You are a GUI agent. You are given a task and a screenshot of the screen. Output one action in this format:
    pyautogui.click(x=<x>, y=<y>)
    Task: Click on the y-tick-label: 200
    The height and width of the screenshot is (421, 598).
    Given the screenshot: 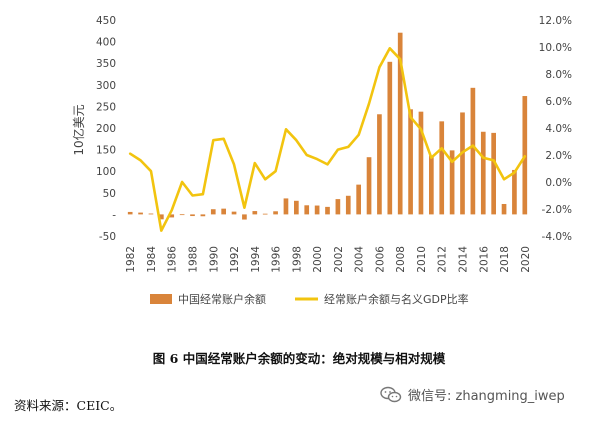 What is the action you would take?
    pyautogui.click(x=106, y=129)
    